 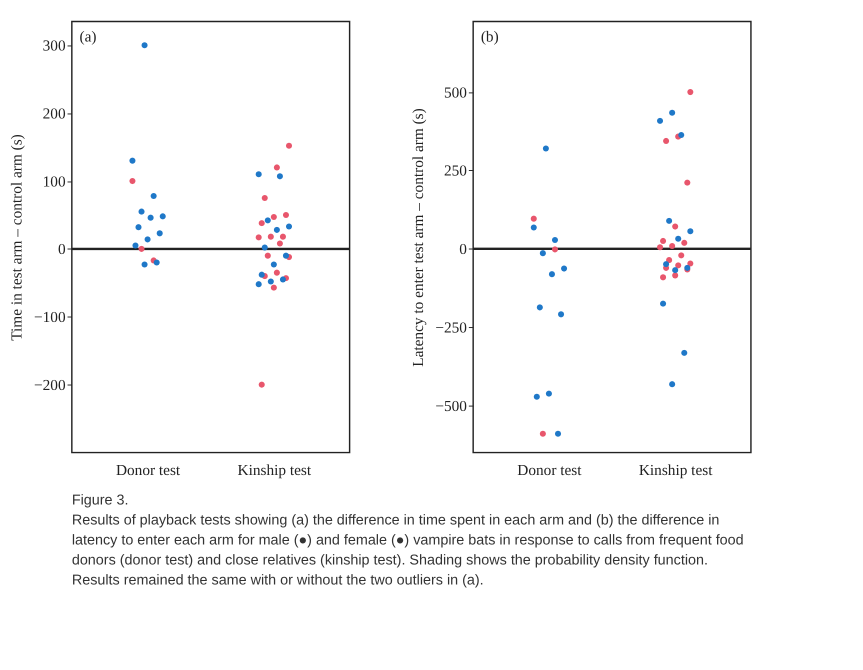 I want to click on y-tick-label: 300, so click(x=54, y=46).